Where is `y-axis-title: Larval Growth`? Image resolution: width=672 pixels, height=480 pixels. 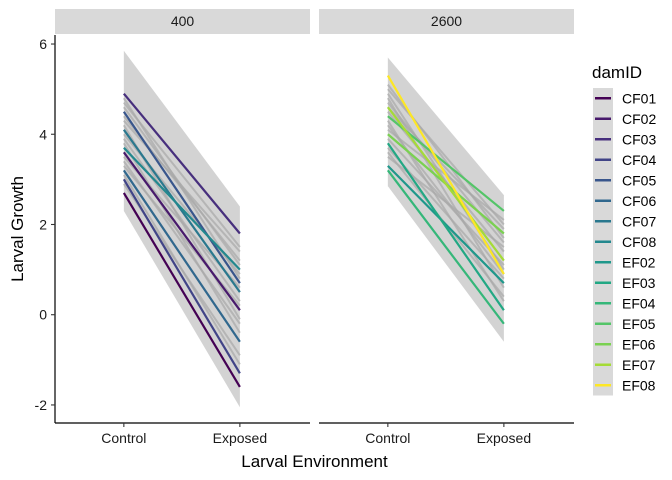 y-axis-title: Larval Growth is located at coordinates (17, 229).